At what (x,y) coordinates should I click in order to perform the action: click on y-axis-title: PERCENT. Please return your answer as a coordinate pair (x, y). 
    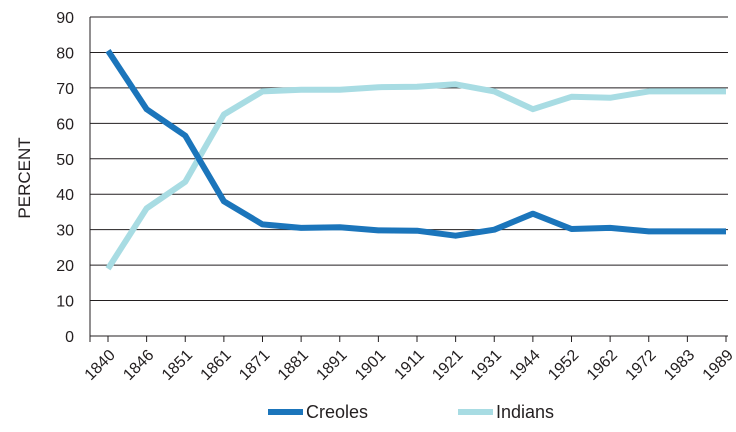
    Looking at the image, I should click on (24, 177).